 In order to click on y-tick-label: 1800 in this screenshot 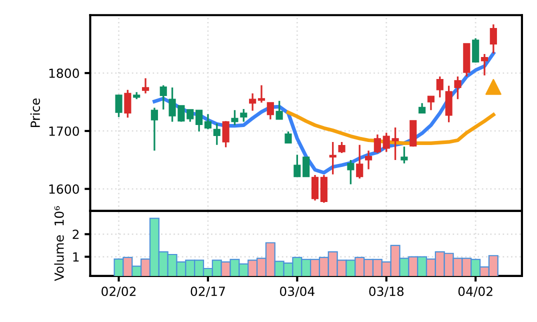, I will do `click(64, 73)`.